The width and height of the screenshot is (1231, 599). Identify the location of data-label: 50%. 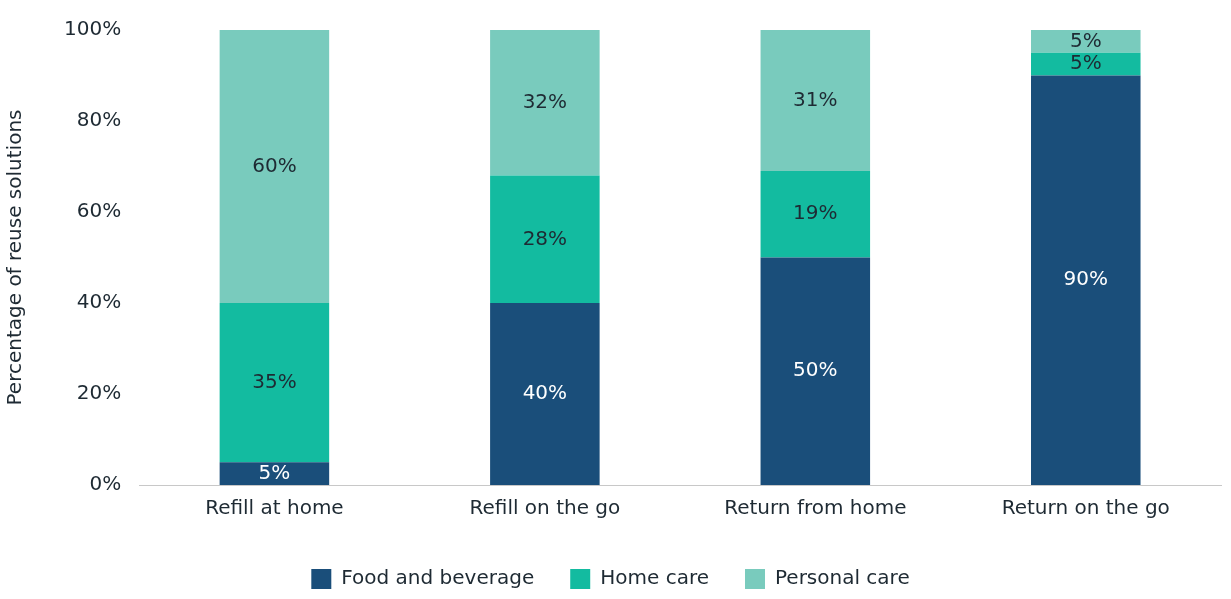
(815, 369).